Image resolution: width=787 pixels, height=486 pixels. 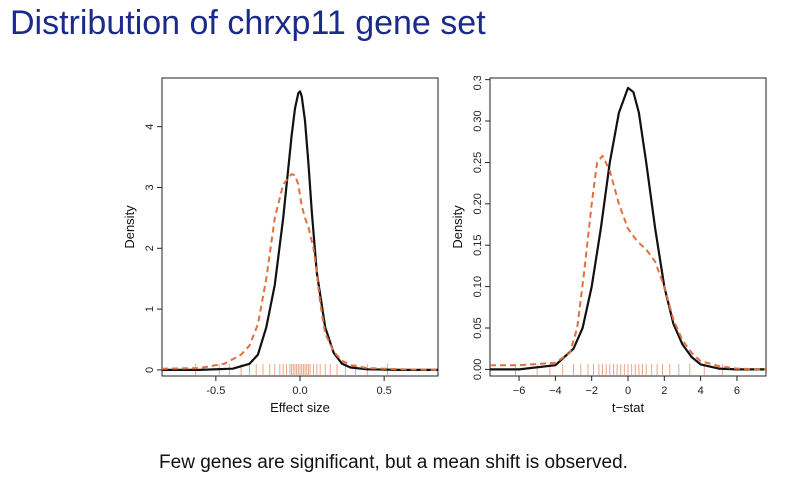 What do you see at coordinates (457, 227) in the screenshot?
I see `t-stat-y-axis-label: Density` at bounding box center [457, 227].